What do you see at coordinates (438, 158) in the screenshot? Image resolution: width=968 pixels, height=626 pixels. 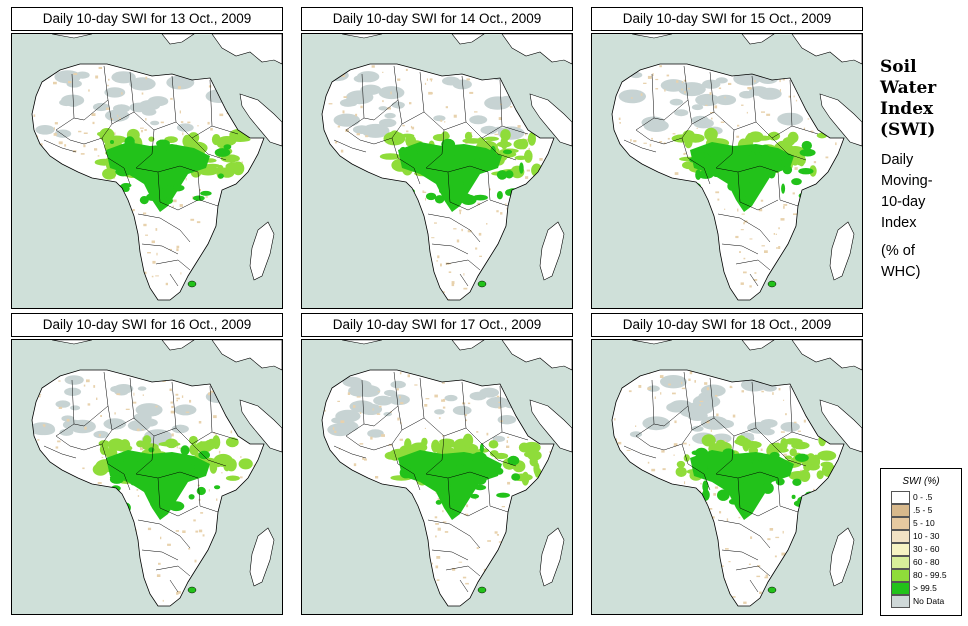 I see `map-panel-14-oct: Daily 10-day SWI for 14 Oct., 2009` at bounding box center [438, 158].